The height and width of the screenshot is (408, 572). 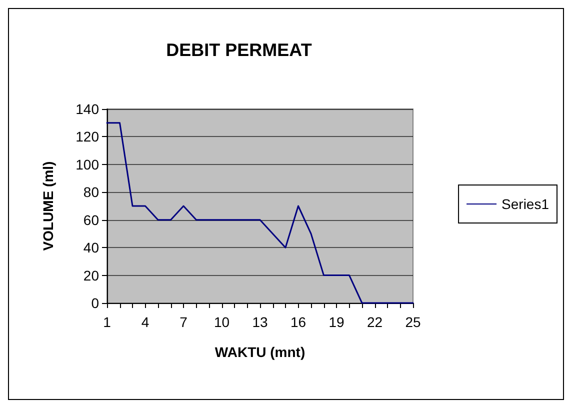 I want to click on x-tick-label: 4, so click(x=145, y=322).